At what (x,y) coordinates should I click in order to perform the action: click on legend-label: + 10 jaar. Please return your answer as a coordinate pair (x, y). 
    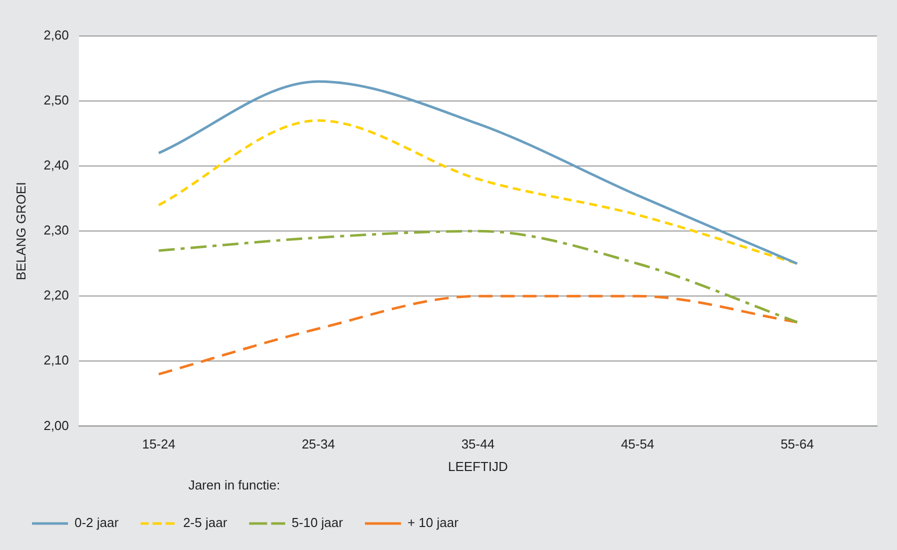
    Looking at the image, I should click on (433, 522).